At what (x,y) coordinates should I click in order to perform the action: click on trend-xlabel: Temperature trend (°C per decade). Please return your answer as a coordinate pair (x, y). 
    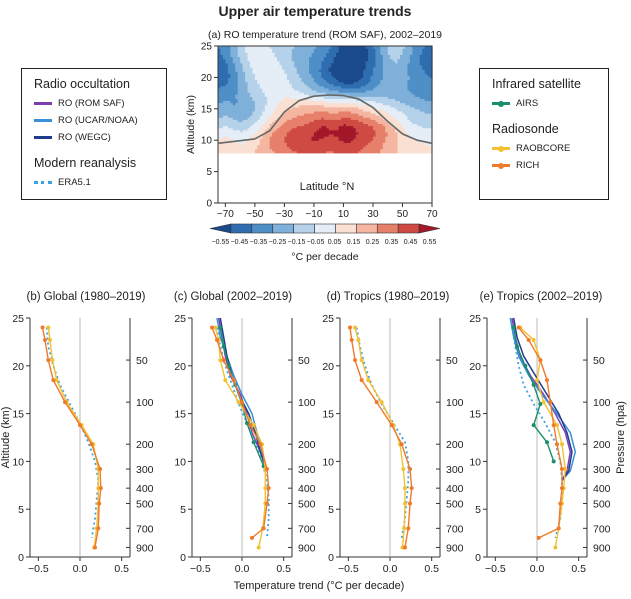
    Looking at the image, I should click on (319, 586).